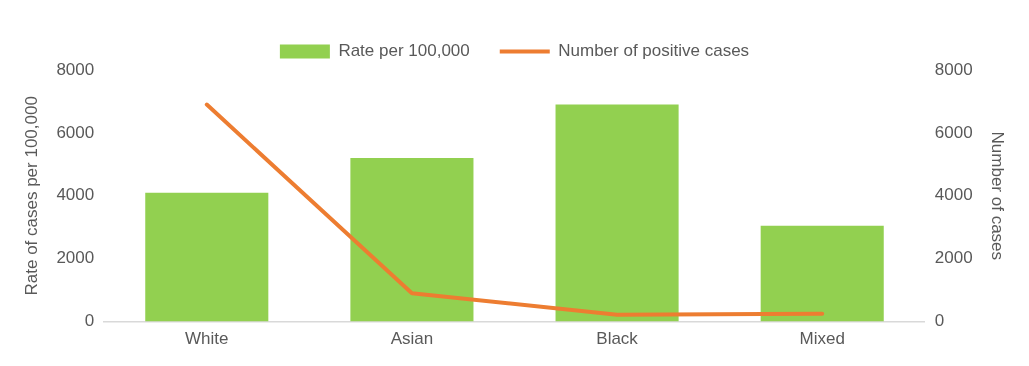  I want to click on y-tick-label: 8000, so click(75, 69).